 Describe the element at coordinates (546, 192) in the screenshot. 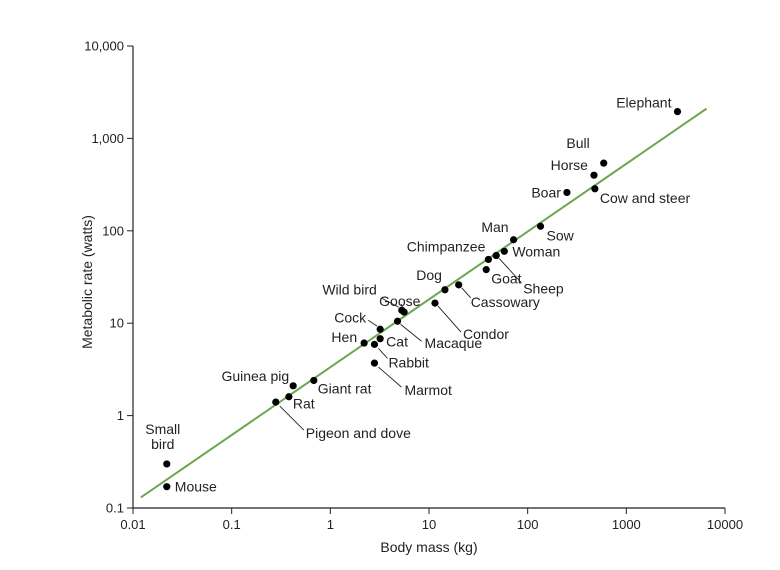

I see `label-boar: Boar` at that location.